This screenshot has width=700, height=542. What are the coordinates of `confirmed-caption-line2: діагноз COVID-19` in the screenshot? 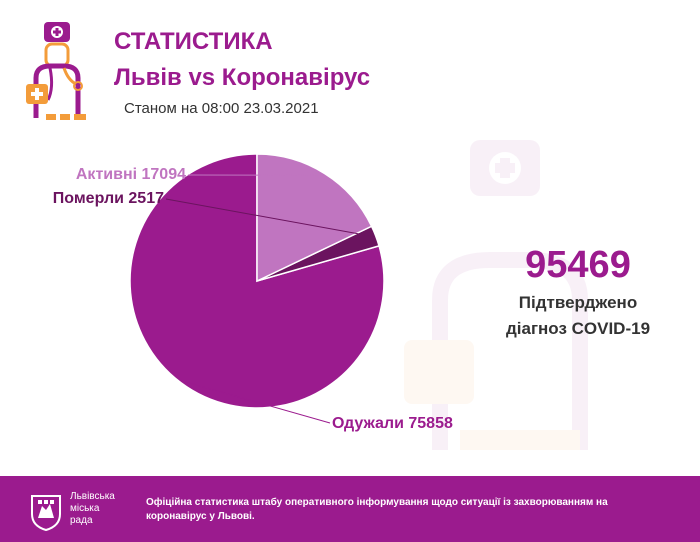 It's located at (578, 328).